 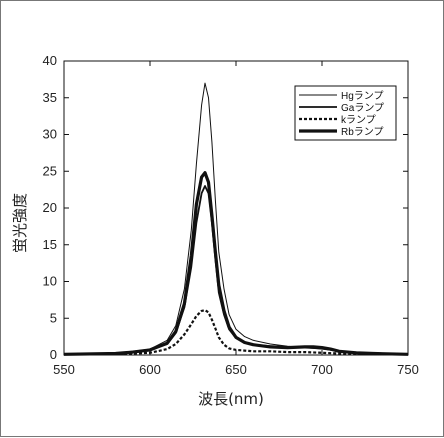 I want to click on y-tick-label: 5, so click(x=53, y=317).